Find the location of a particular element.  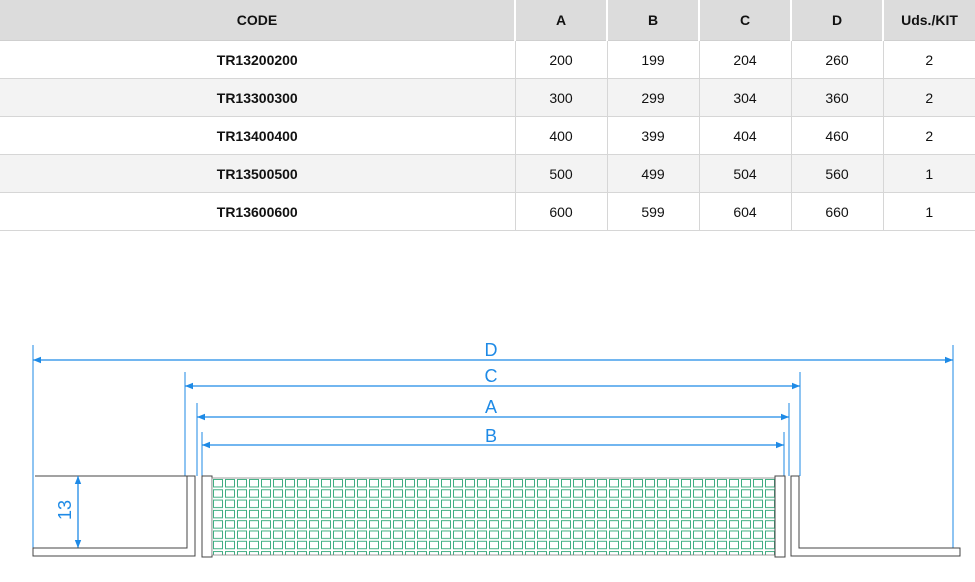

table-row: TR13600600 600 599 604 660 1 is located at coordinates (487, 211).